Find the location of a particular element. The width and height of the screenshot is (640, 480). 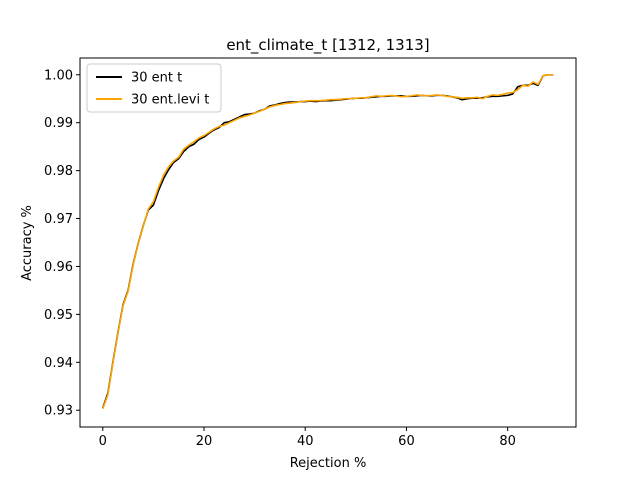

x-tick-label: 0 is located at coordinates (103, 441).